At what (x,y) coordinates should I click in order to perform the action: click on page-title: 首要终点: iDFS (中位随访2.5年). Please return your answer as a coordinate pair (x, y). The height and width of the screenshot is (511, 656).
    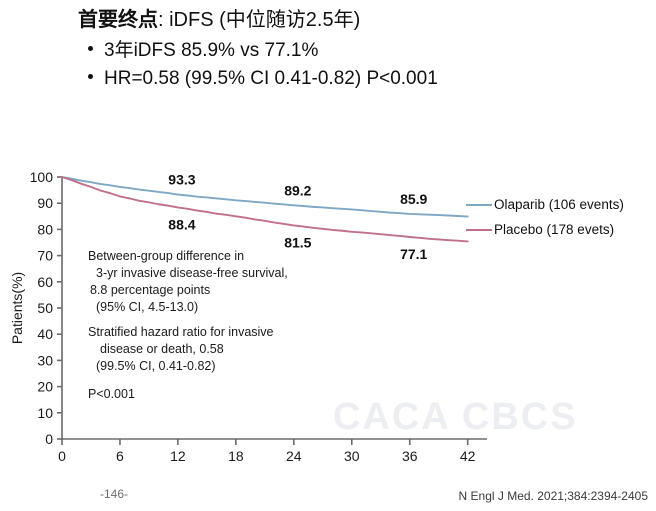
    Looking at the image, I should click on (219, 17).